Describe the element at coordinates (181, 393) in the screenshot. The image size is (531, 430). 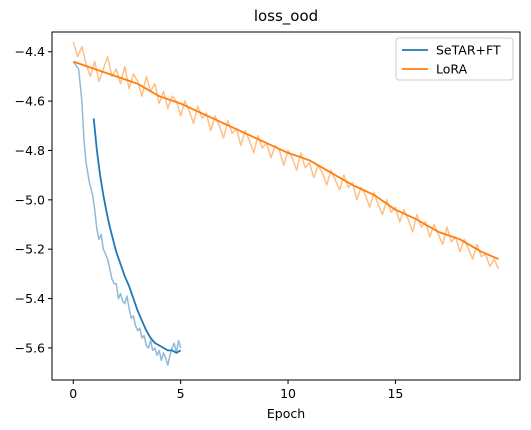
I see `x-tick-label: 5` at that location.